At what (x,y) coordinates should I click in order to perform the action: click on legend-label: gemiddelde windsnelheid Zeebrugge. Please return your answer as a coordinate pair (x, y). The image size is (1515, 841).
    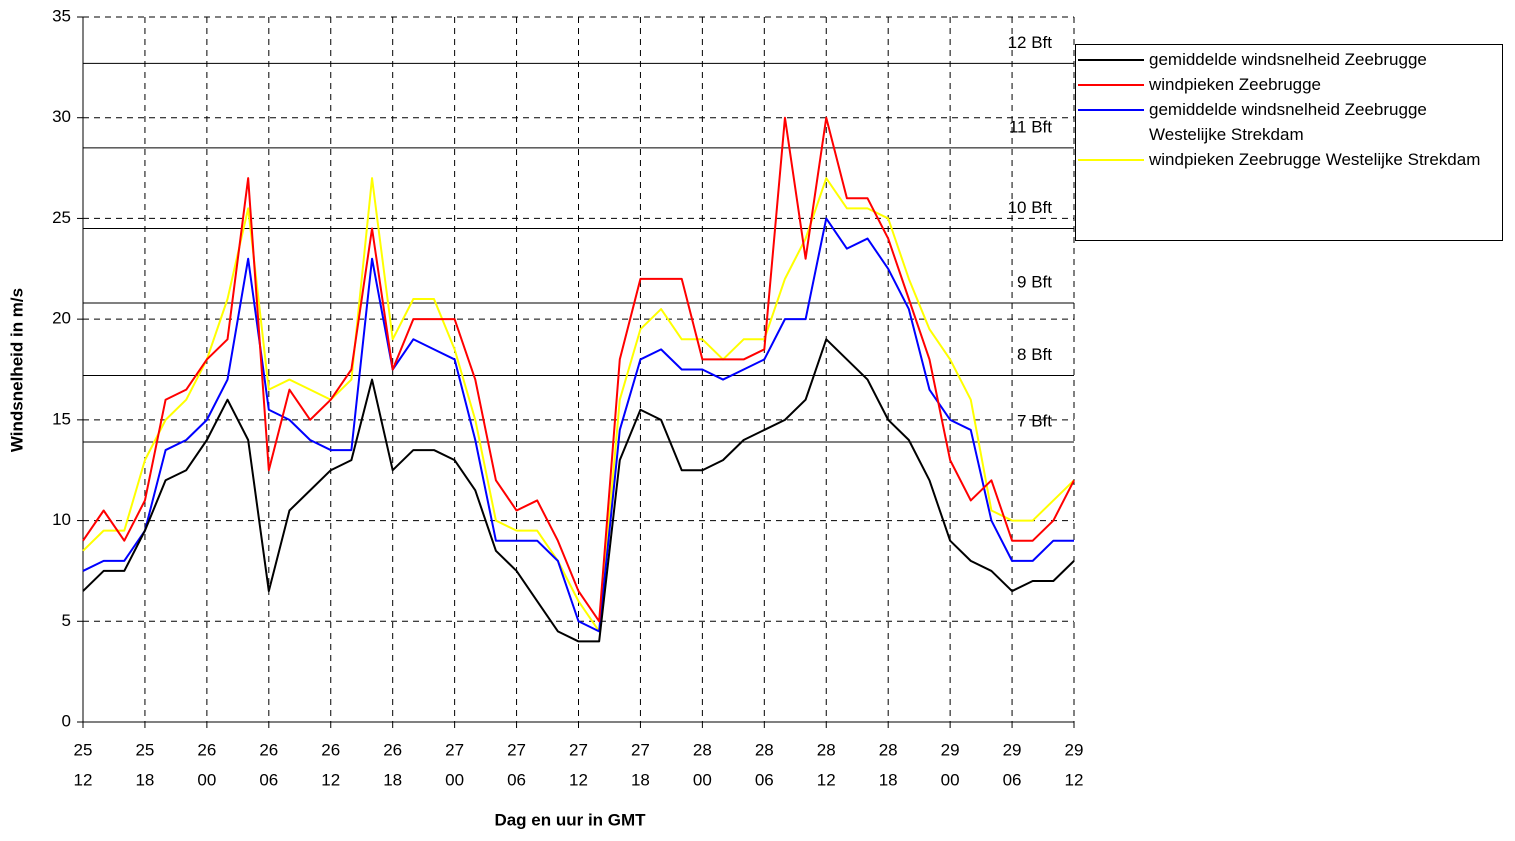
    Looking at the image, I should click on (1288, 59).